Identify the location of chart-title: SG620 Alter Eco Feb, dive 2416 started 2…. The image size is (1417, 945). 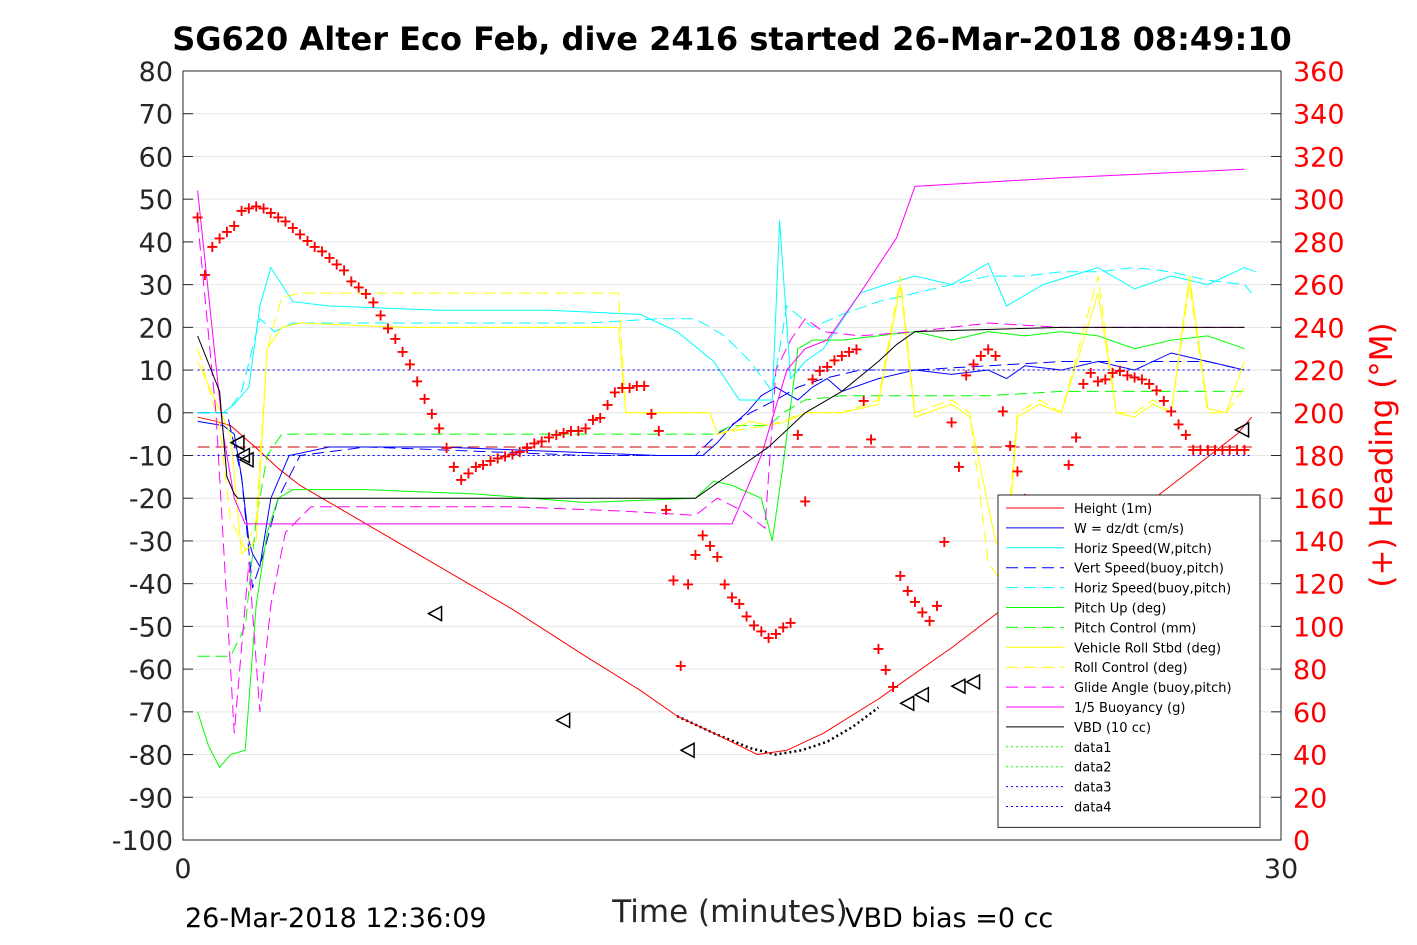
(732, 39).